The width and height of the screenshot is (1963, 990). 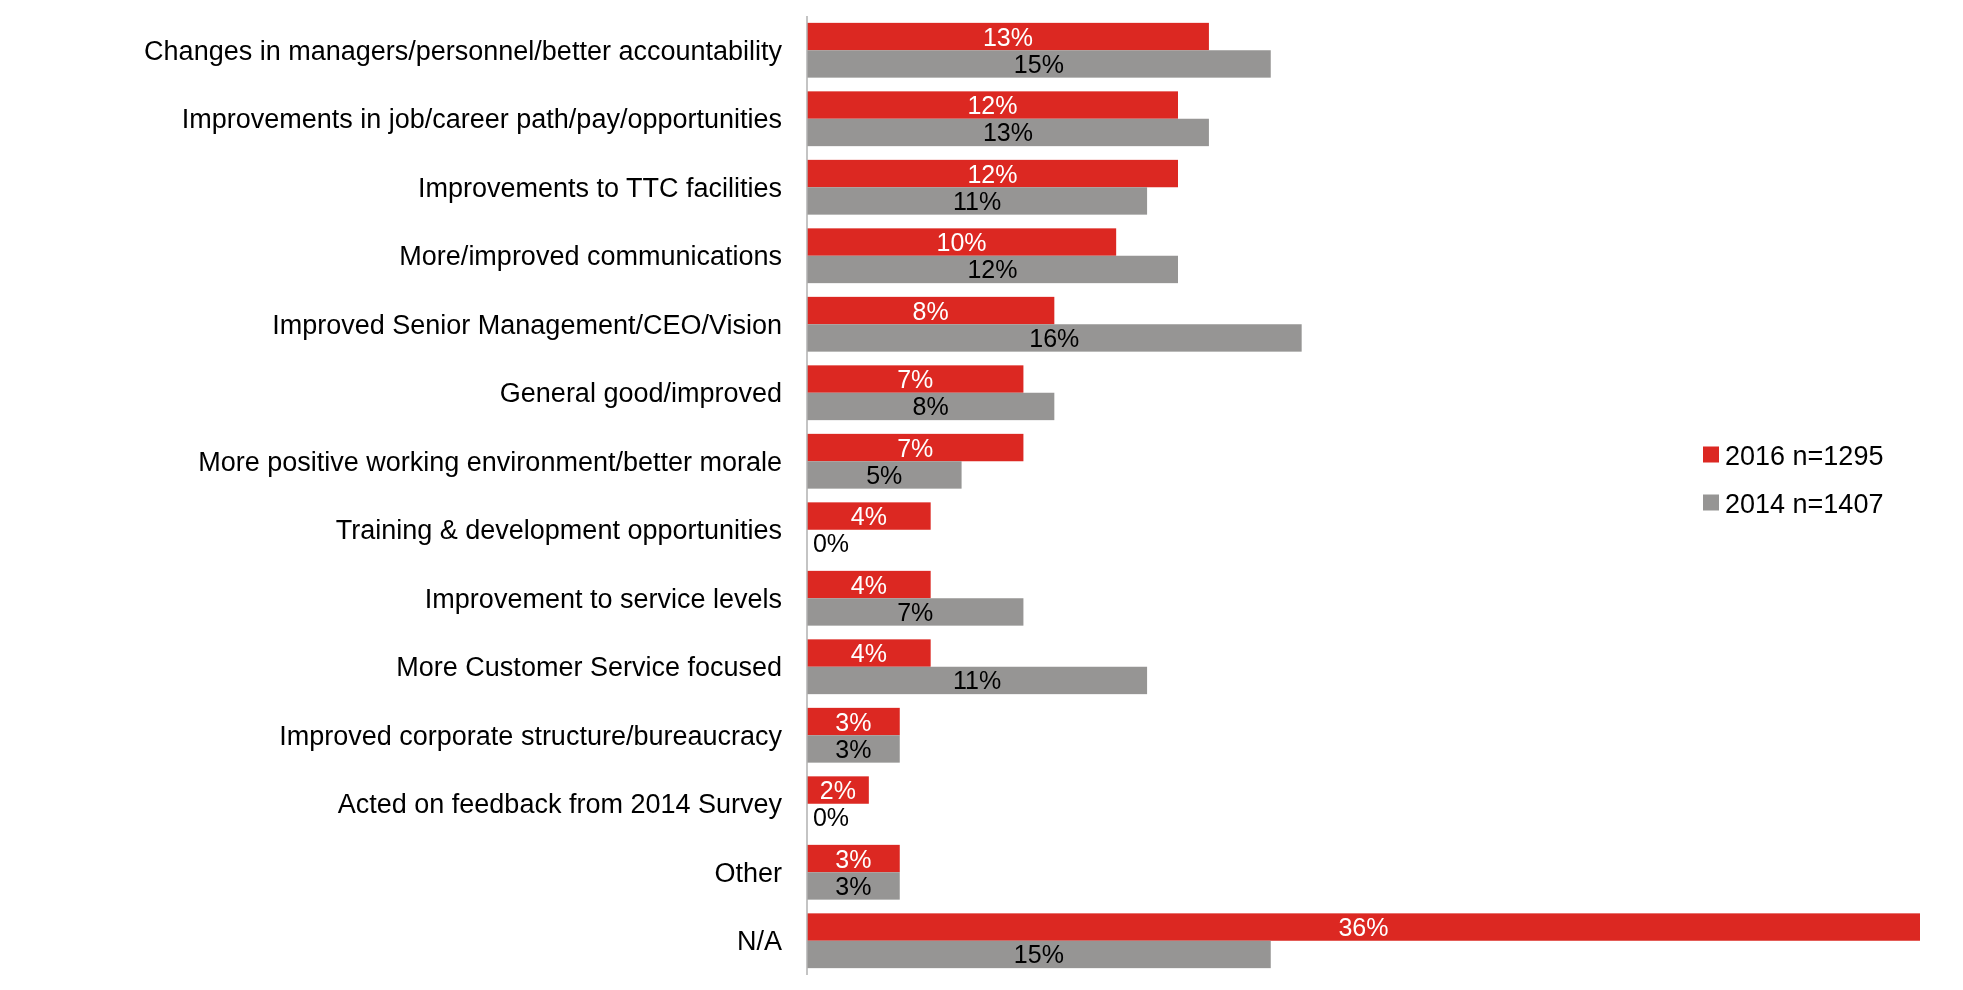 I want to click on data-label: 5%, so click(x=884, y=474).